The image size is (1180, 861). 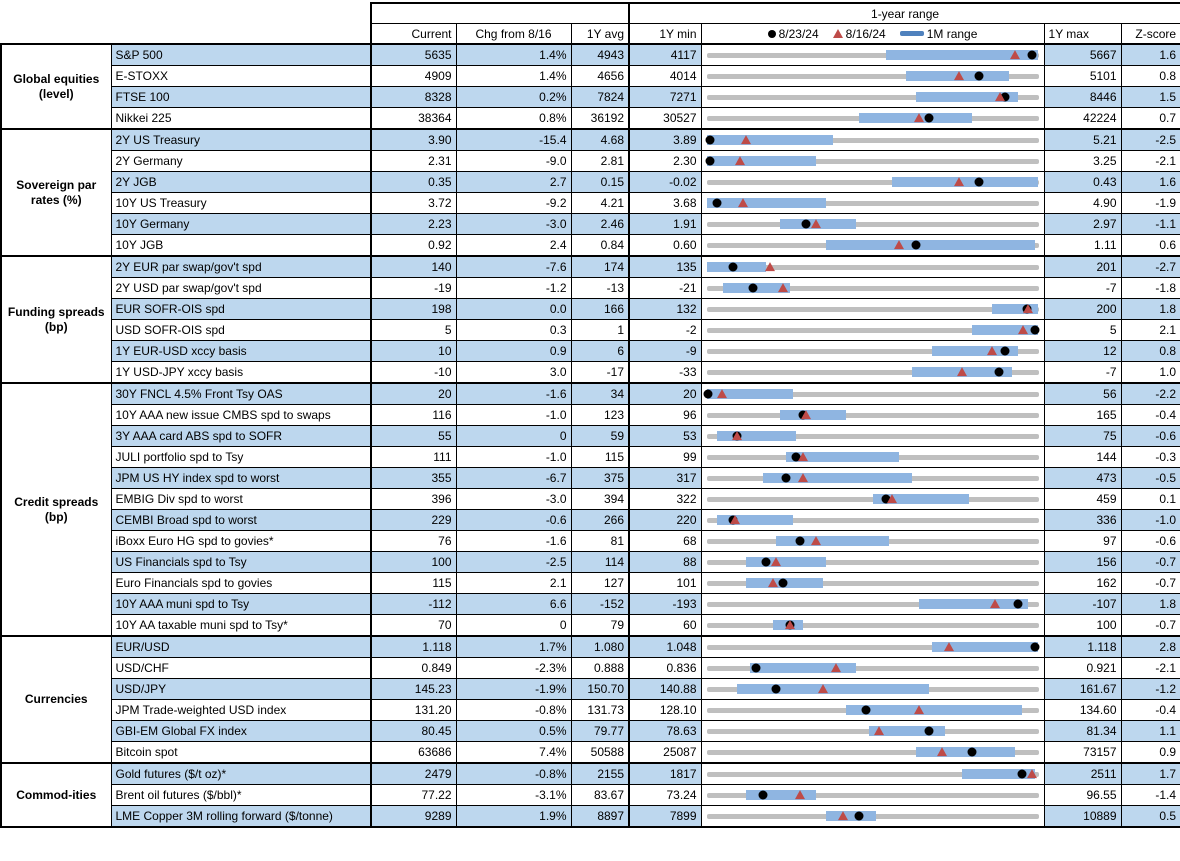 What do you see at coordinates (1150, 161) in the screenshot?
I see `zscore-value: -2.1` at bounding box center [1150, 161].